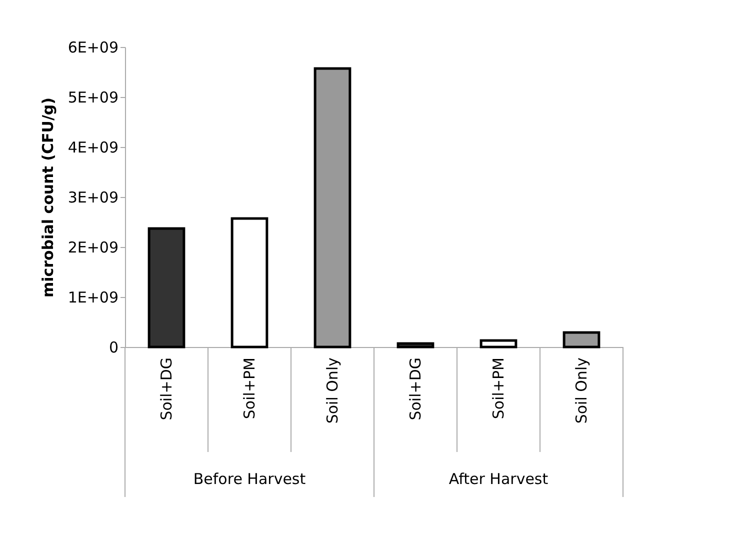 This screenshot has height=554, width=748. Describe the element at coordinates (93, 97) in the screenshot. I see `y-tick-label: 5E+09` at that location.